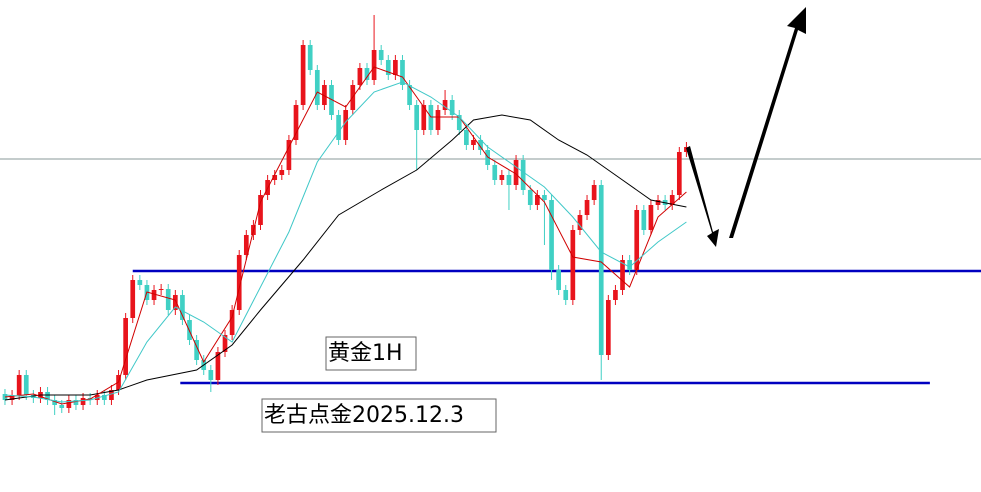  What do you see at coordinates (364, 415) in the screenshot?
I see `annotation: 老古点金2025.12.3` at bounding box center [364, 415].